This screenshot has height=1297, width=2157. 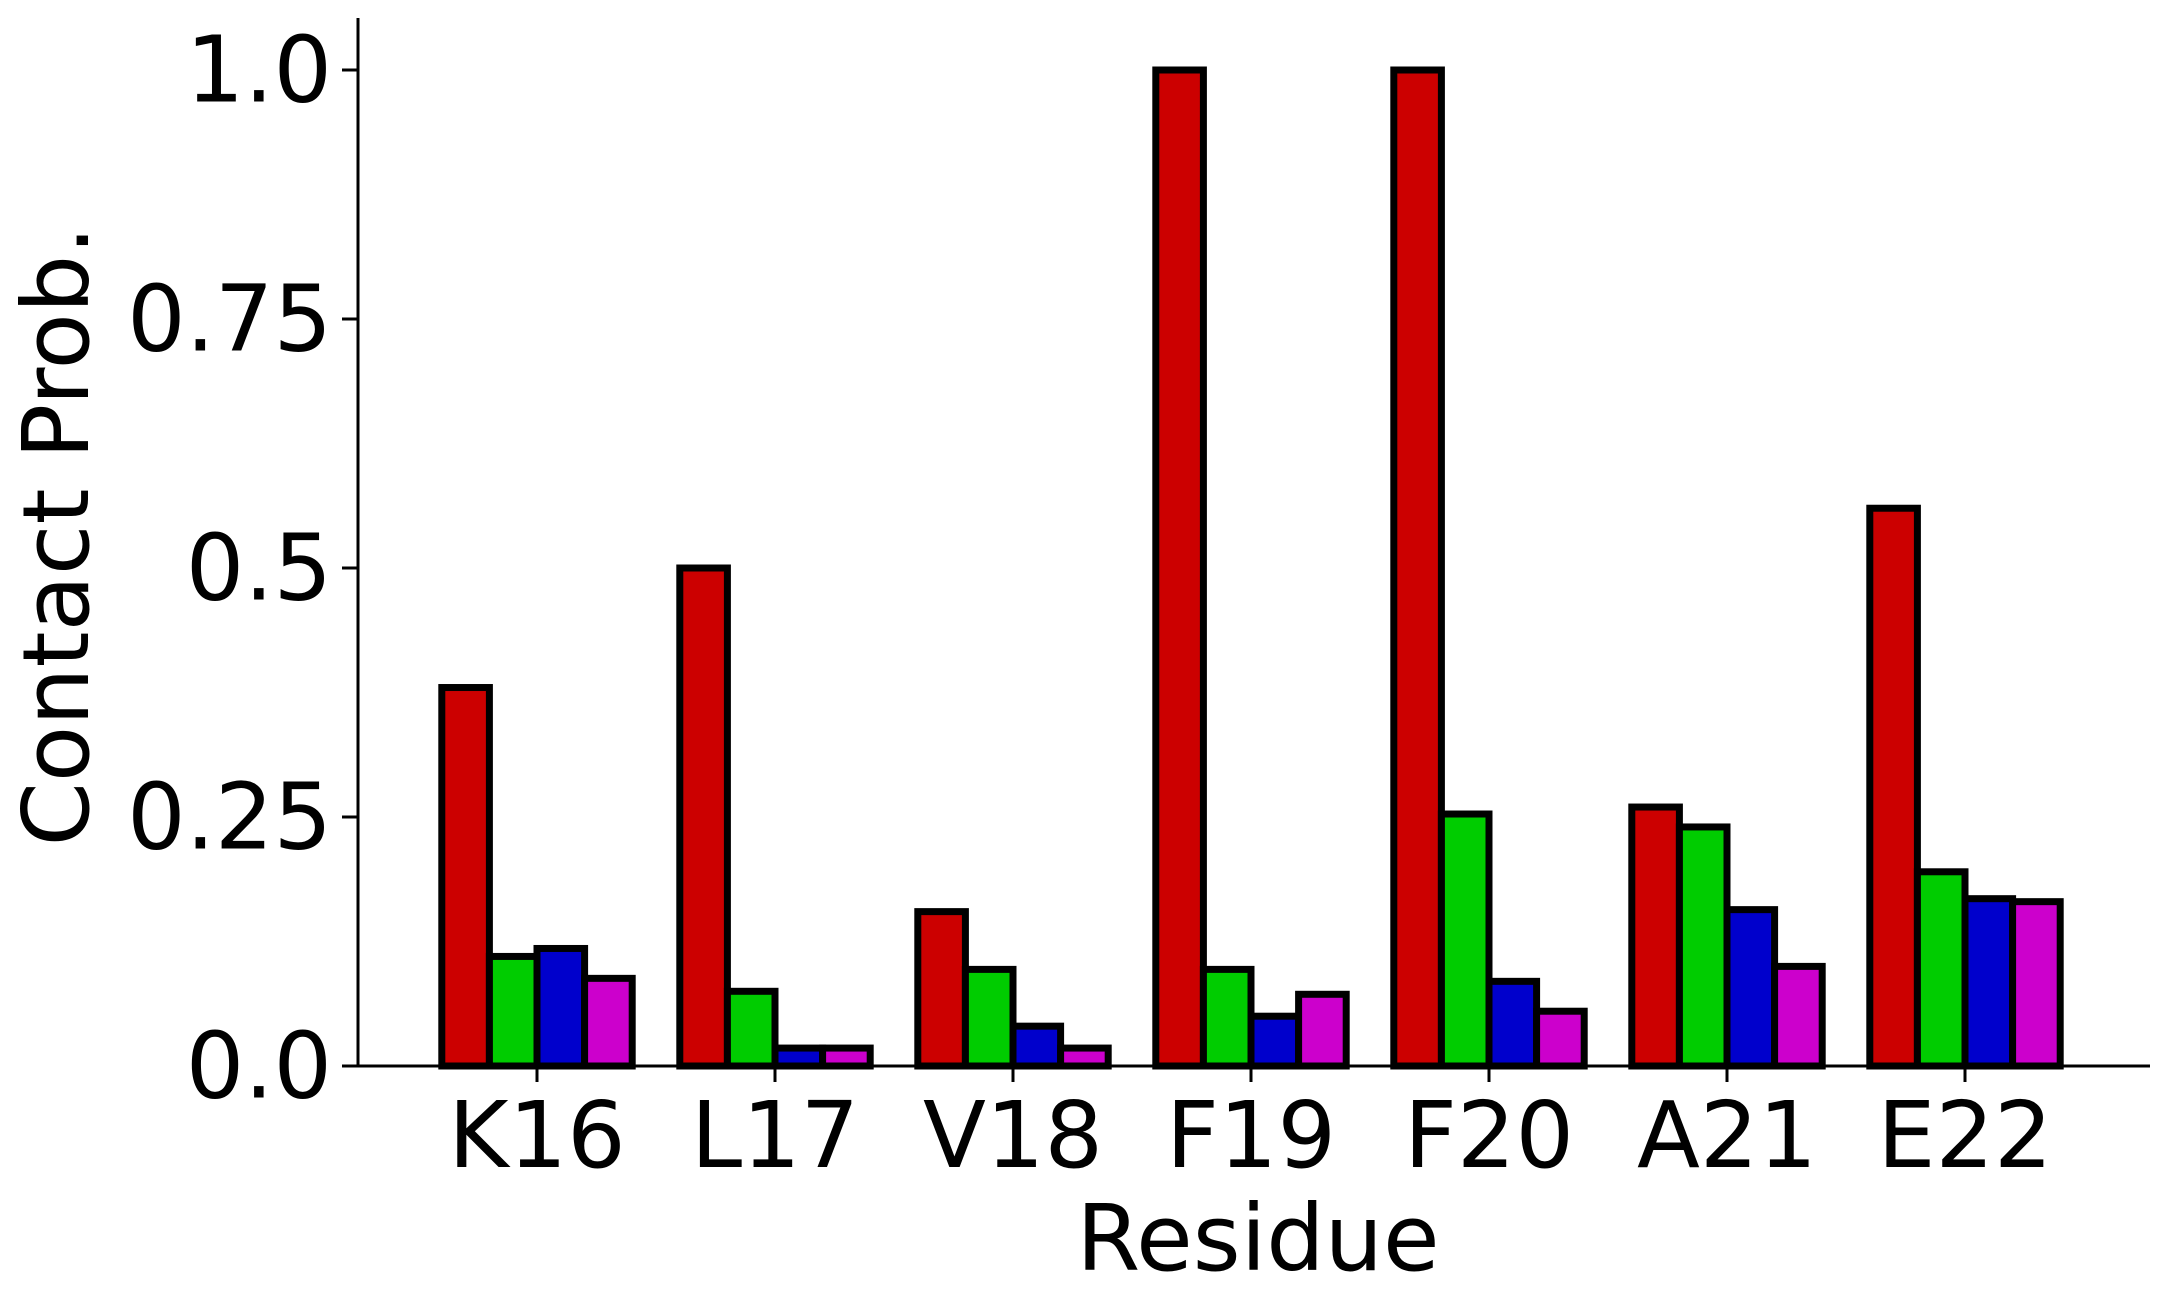 What do you see at coordinates (1964, 1135) in the screenshot?
I see `x-tick-label: E22` at bounding box center [1964, 1135].